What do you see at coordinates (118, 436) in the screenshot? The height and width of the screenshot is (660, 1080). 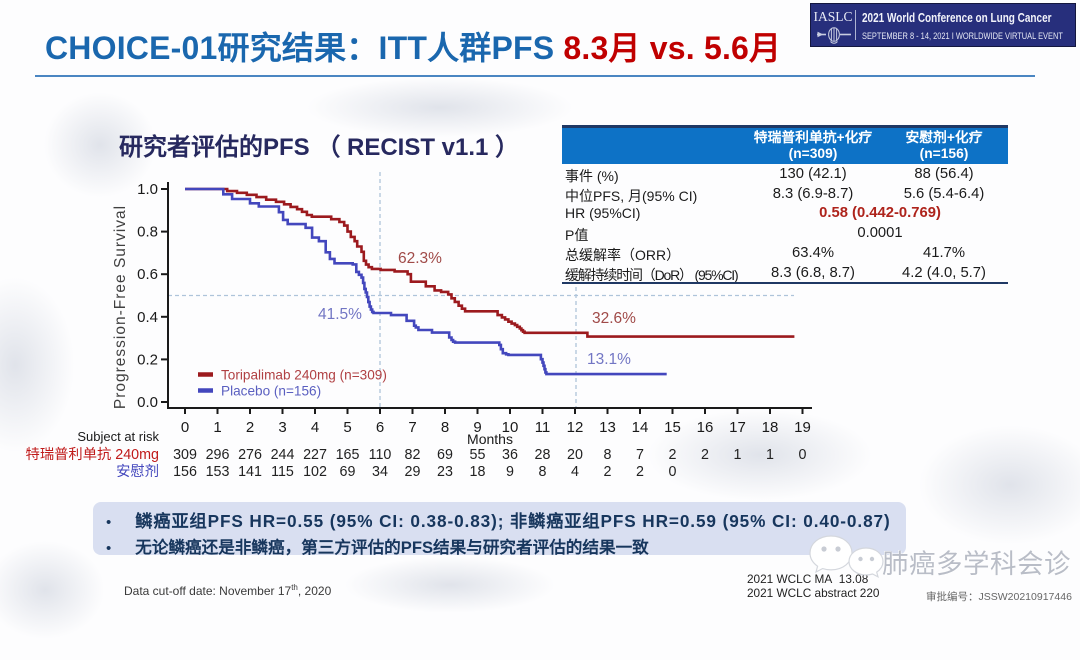 I see `svg-text: Subject at risk` at bounding box center [118, 436].